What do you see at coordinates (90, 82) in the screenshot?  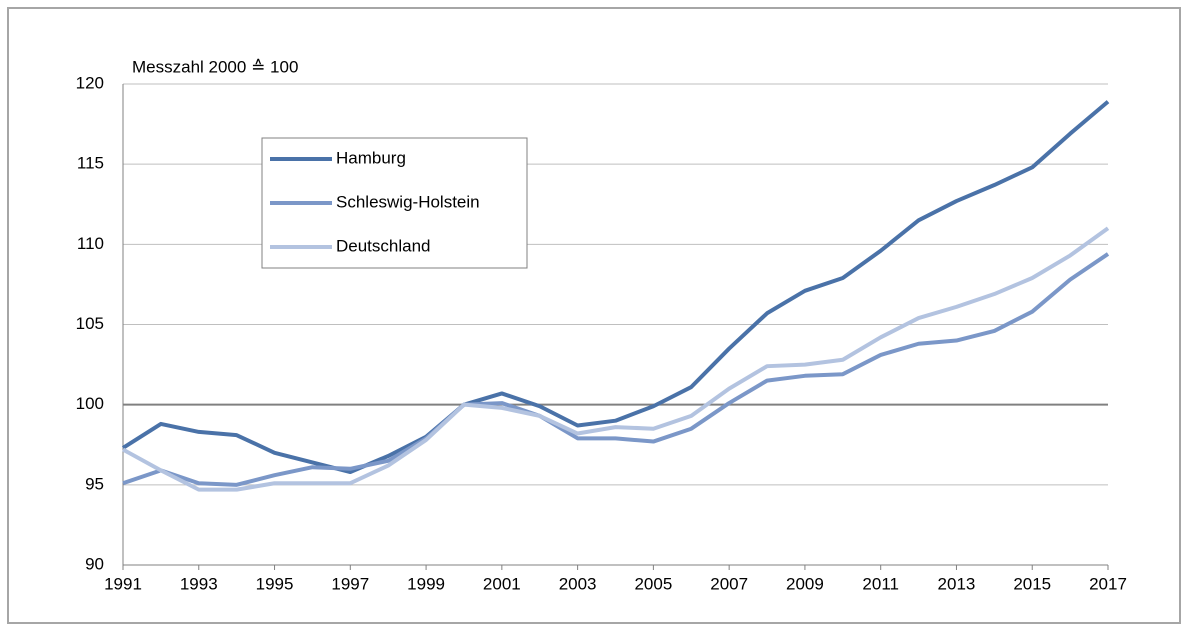 I see `y-tick-label: 120` at bounding box center [90, 82].